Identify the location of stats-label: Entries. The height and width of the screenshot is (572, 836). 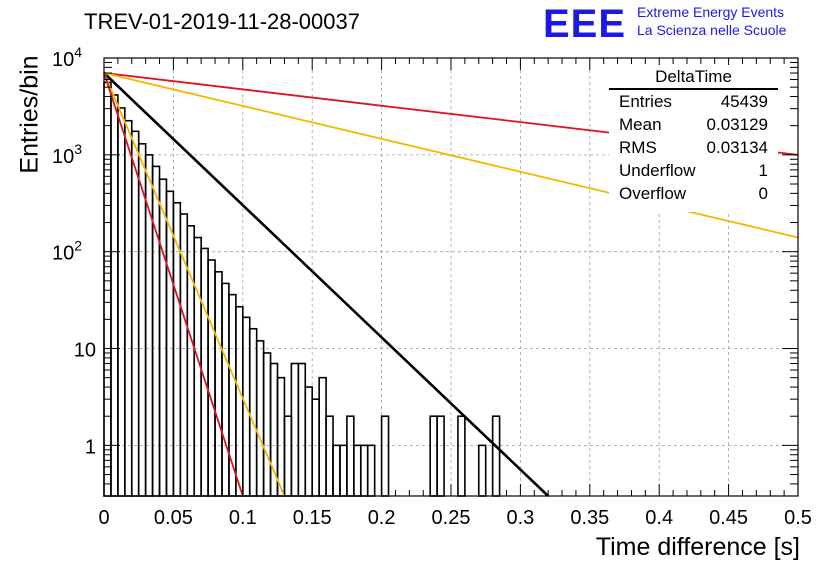
(645, 101).